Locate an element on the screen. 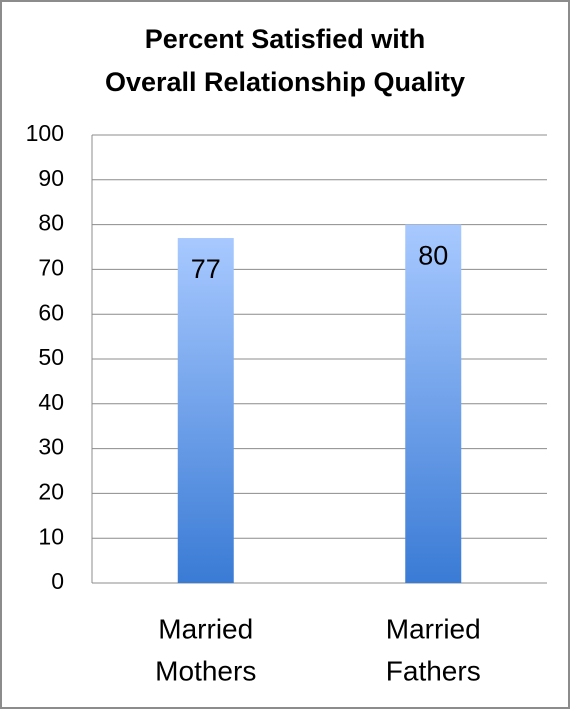 The image size is (570, 709). chart-title: Percent Satisfied with is located at coordinates (285, 39).